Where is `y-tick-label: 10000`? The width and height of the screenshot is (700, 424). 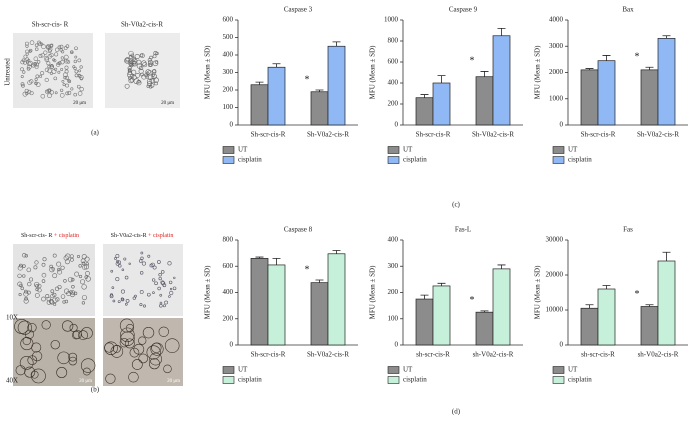 y-tick-label: 10000 is located at coordinates (555, 310).